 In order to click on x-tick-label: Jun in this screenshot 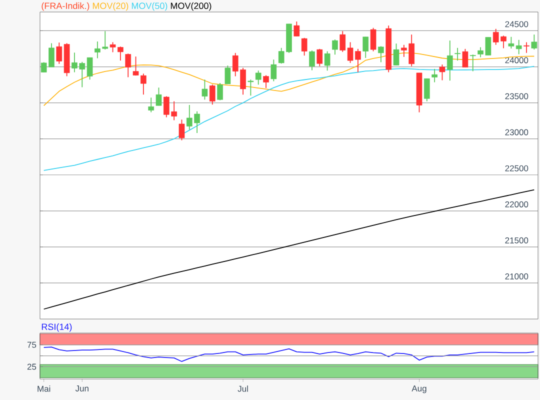, I will do `click(81, 389)`.